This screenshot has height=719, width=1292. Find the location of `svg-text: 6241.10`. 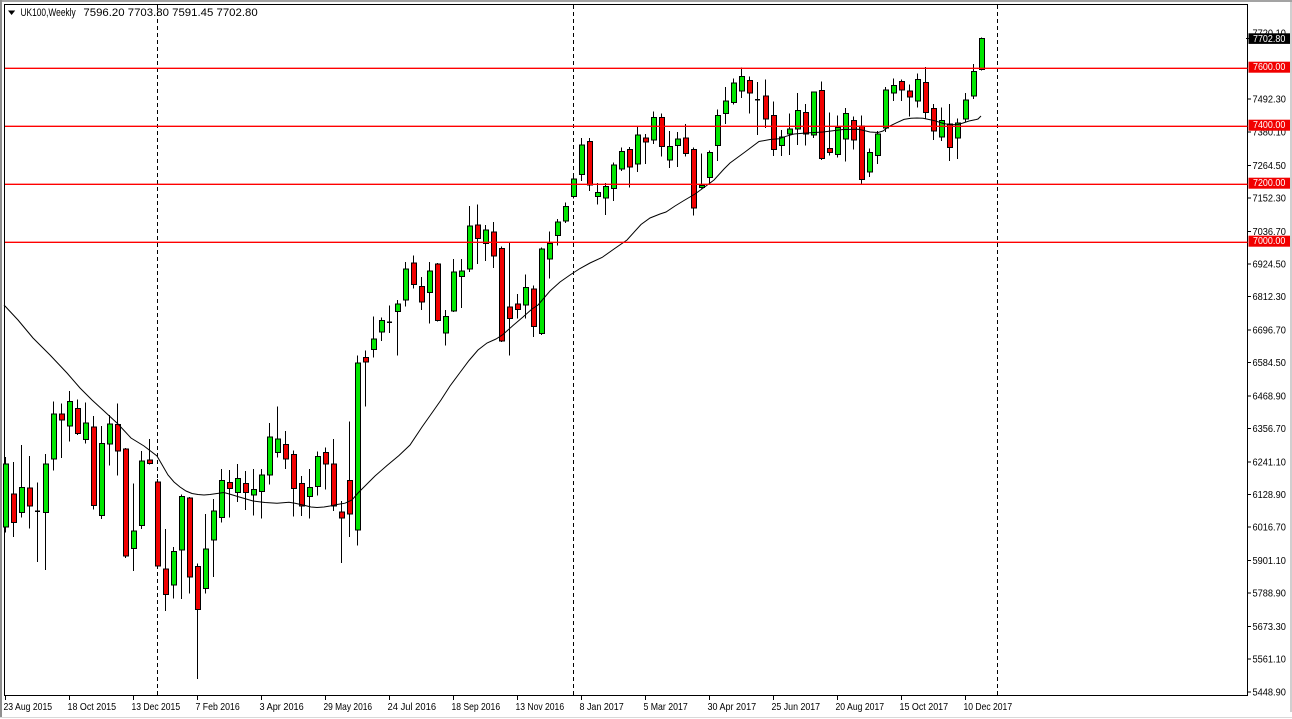

svg-text: 6241.10 is located at coordinates (1270, 463).